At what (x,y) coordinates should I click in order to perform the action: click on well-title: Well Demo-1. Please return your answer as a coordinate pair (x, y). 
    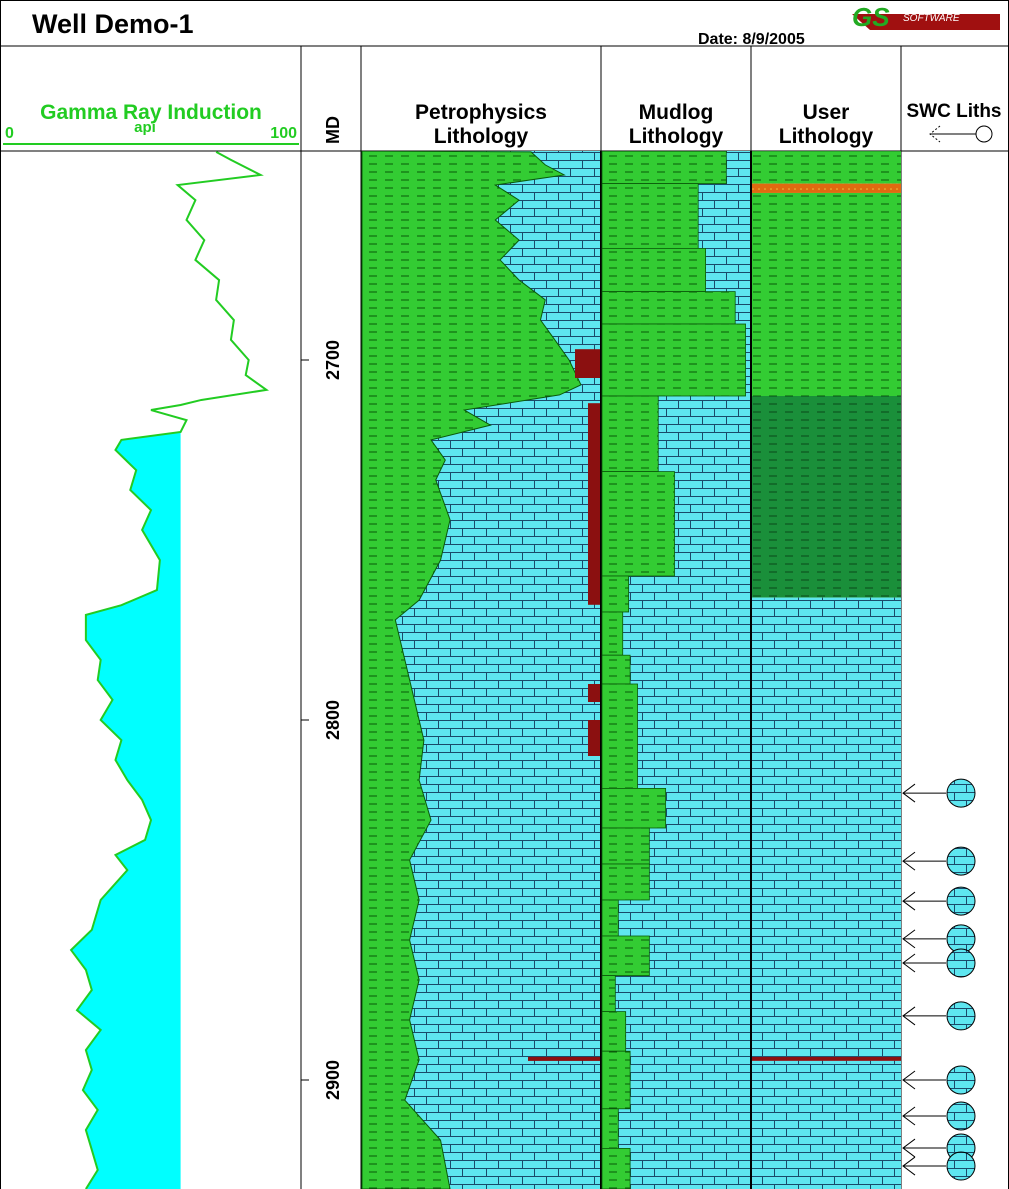
    Looking at the image, I should click on (113, 24).